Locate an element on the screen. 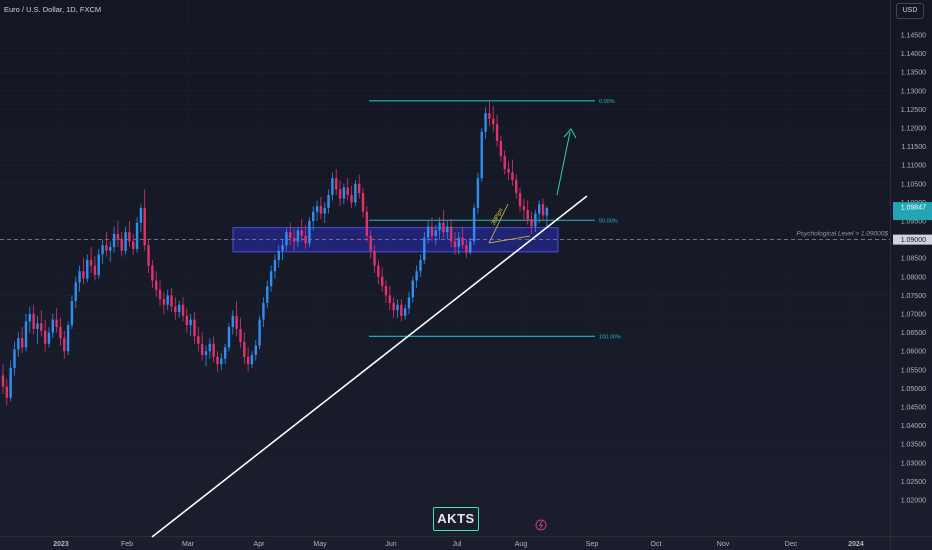 The height and width of the screenshot is (550, 932). time-tick-label: Dec is located at coordinates (791, 544).